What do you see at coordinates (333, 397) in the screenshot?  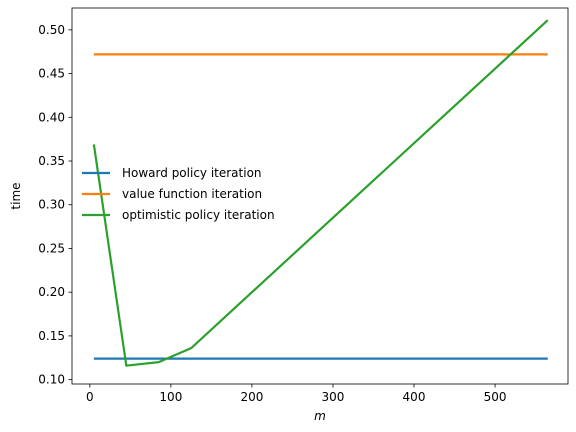 I see `x-tick-label: 300` at bounding box center [333, 397].